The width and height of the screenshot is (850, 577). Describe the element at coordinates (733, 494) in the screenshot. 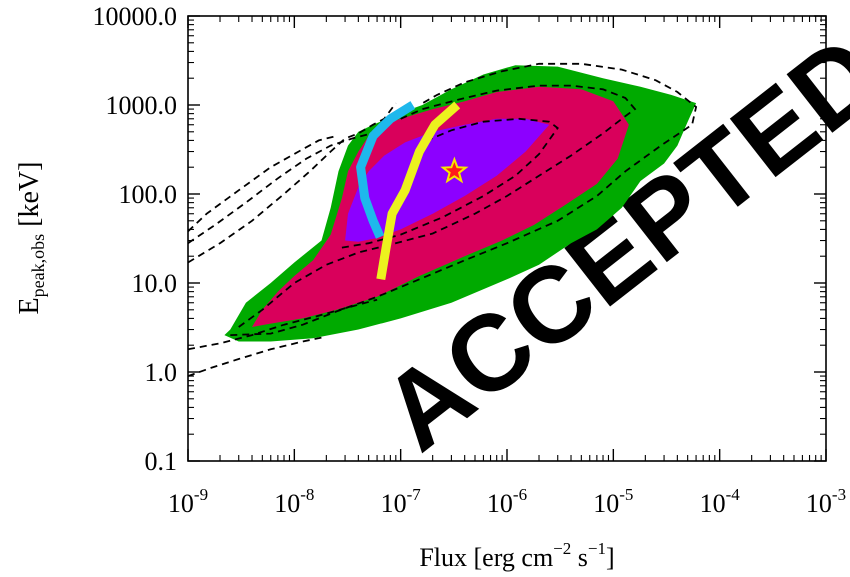

I see `x-tick-exp: -4` at that location.